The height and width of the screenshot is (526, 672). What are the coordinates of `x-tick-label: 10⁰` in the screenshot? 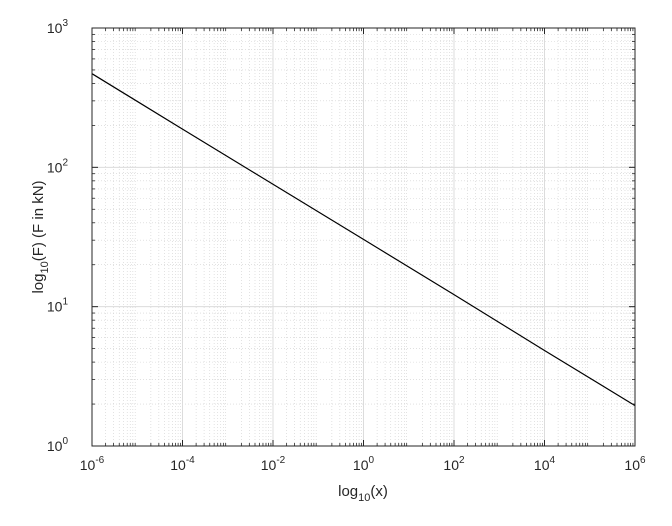 It's located at (364, 464).